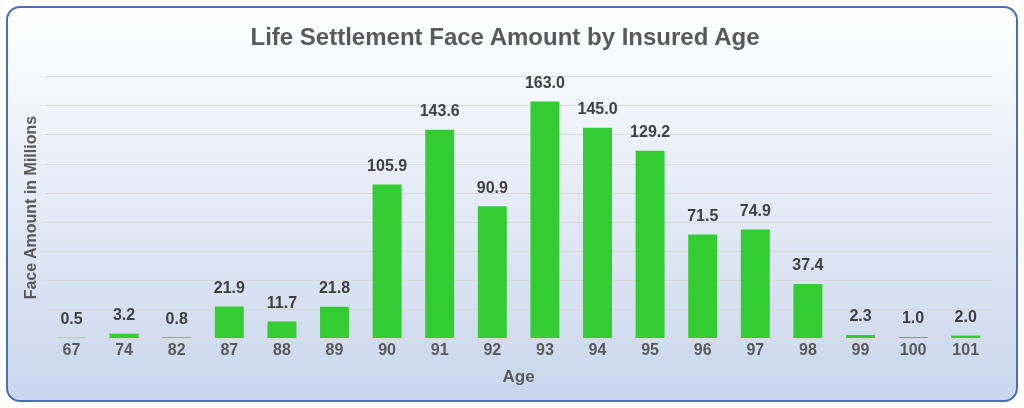 The height and width of the screenshot is (408, 1024). Describe the element at coordinates (282, 302) in the screenshot. I see `data-label: 11.7` at that location.